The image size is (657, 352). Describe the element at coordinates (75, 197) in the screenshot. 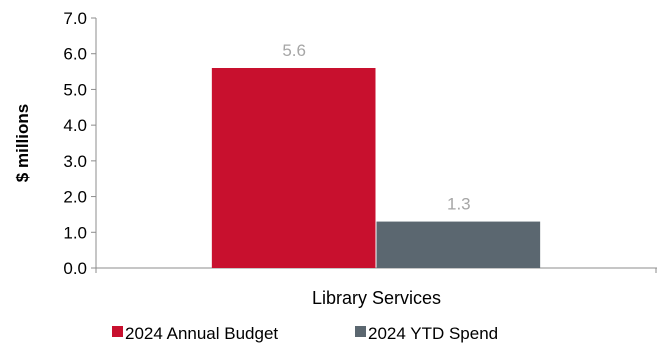

I see `y-tick-label: 2.0` at that location.